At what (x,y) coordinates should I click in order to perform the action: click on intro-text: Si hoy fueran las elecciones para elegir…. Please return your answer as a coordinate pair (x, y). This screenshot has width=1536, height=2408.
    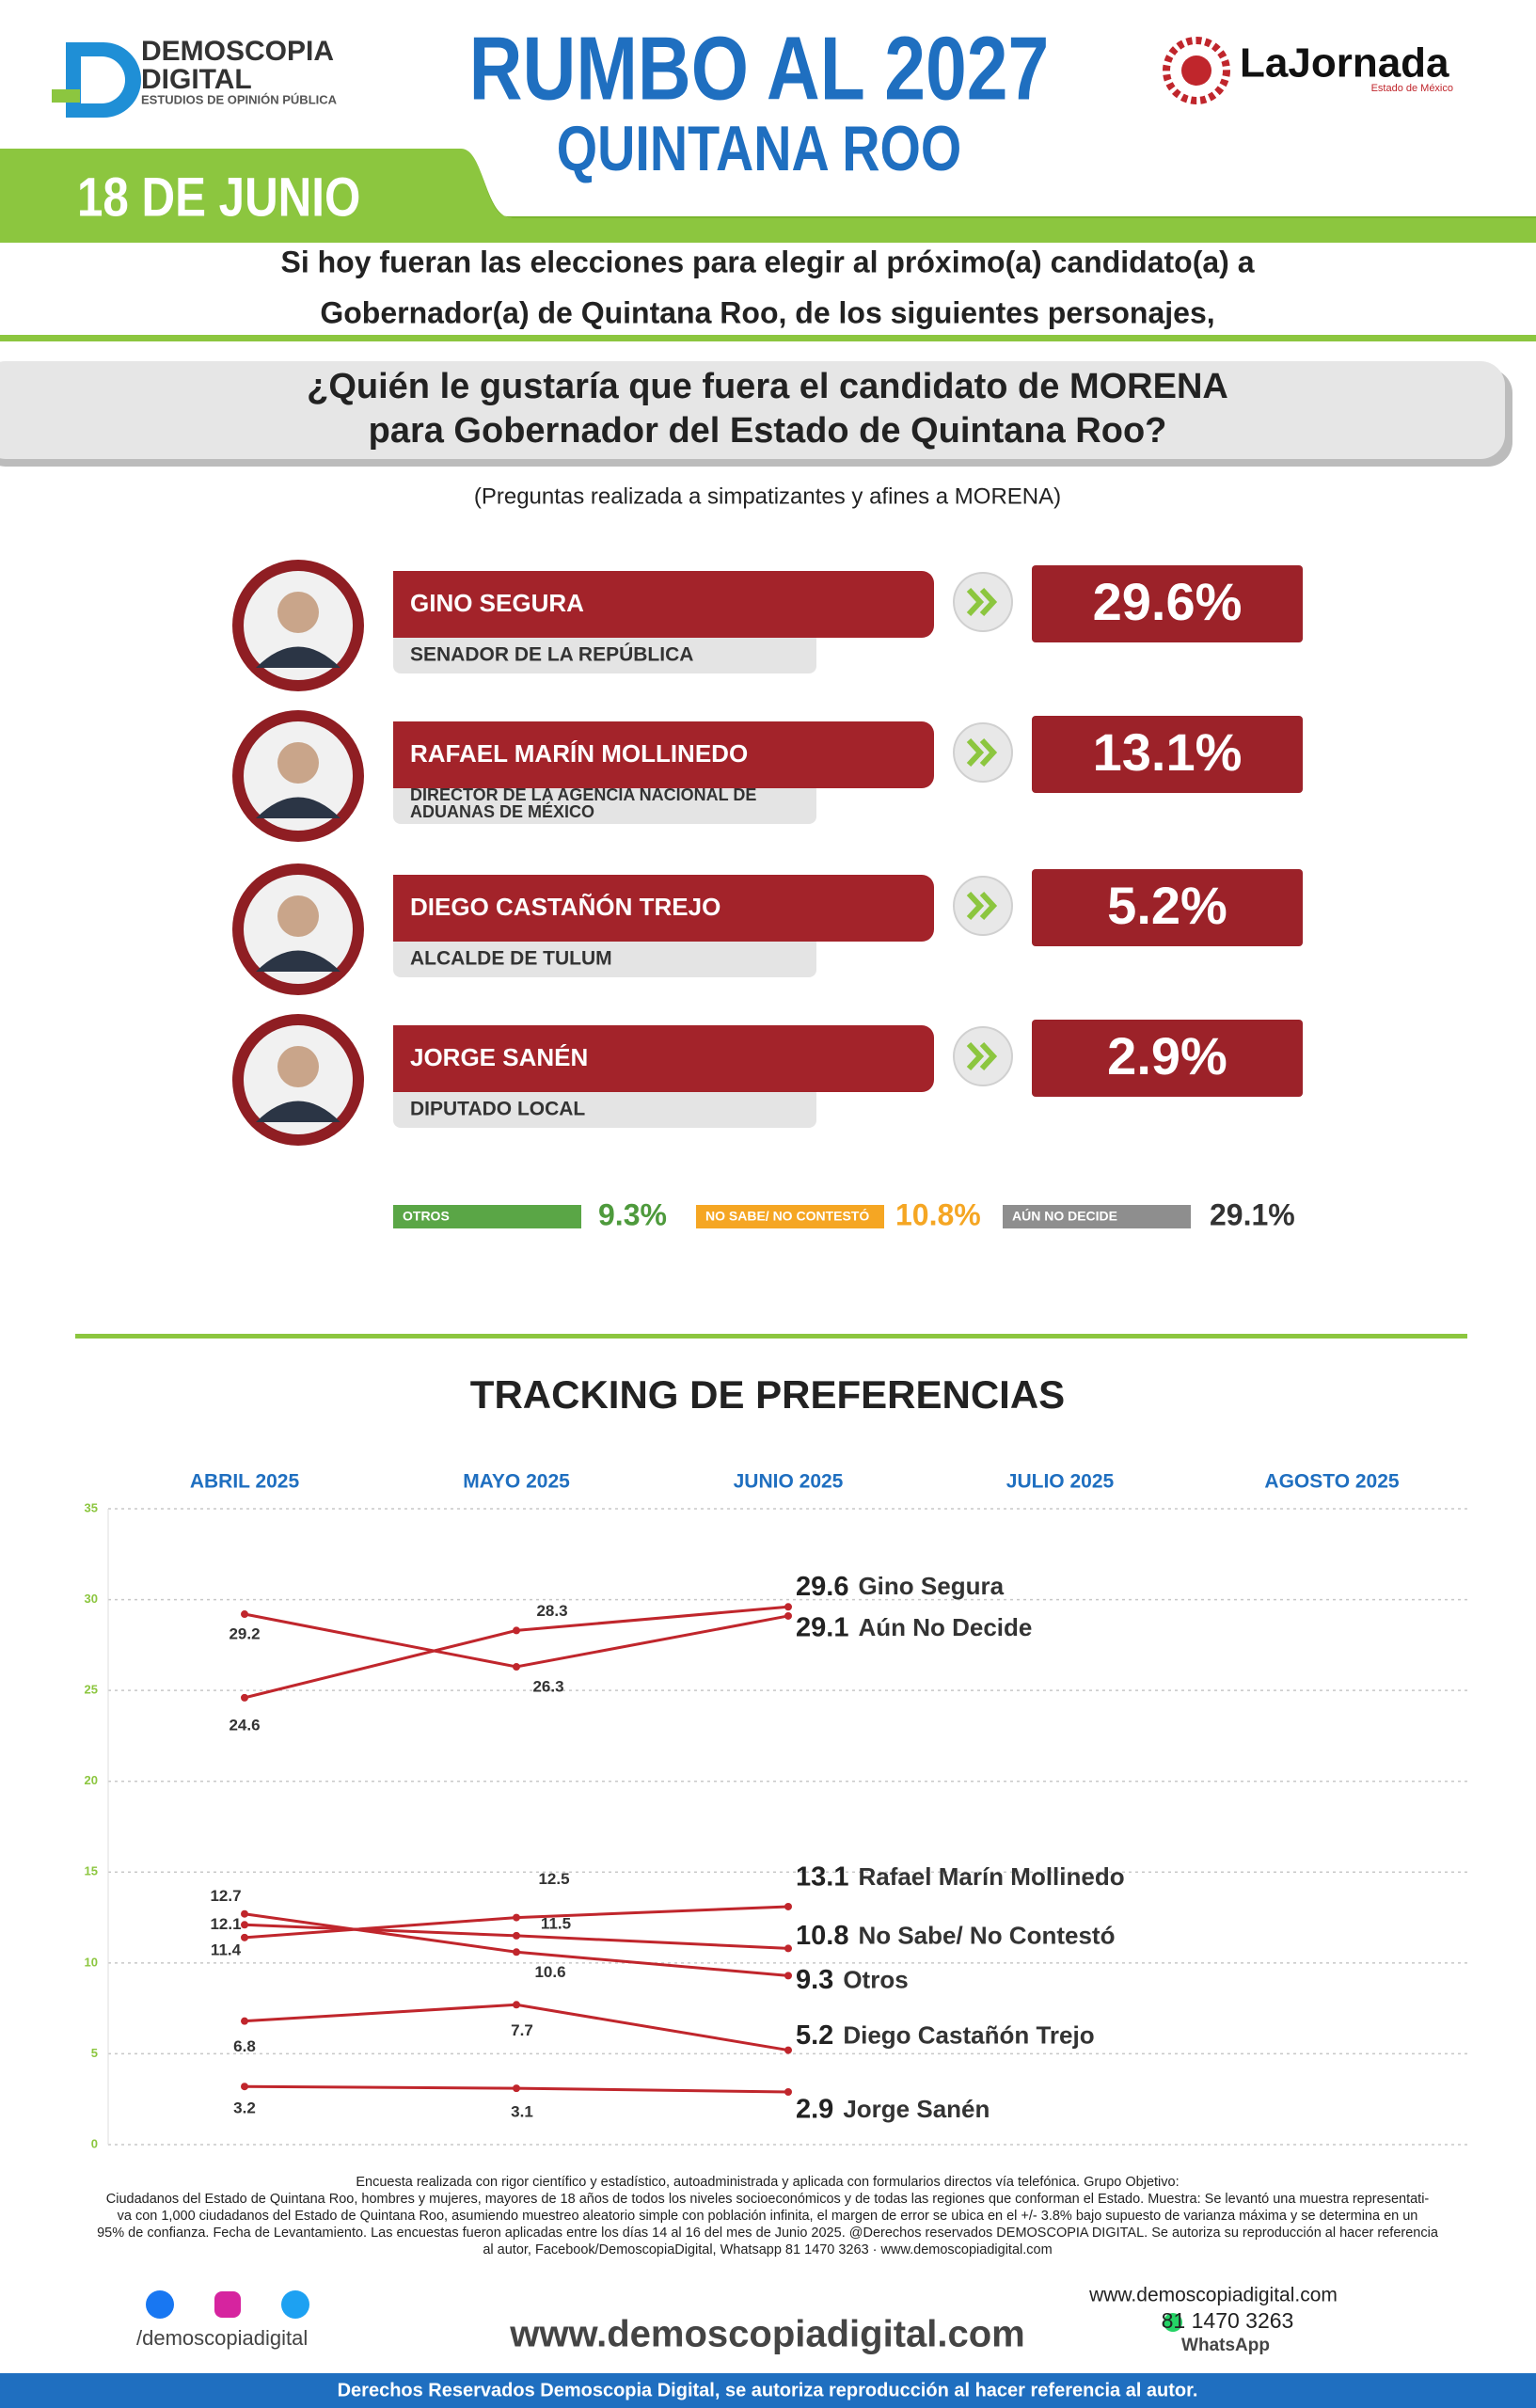
    Looking at the image, I should click on (768, 261).